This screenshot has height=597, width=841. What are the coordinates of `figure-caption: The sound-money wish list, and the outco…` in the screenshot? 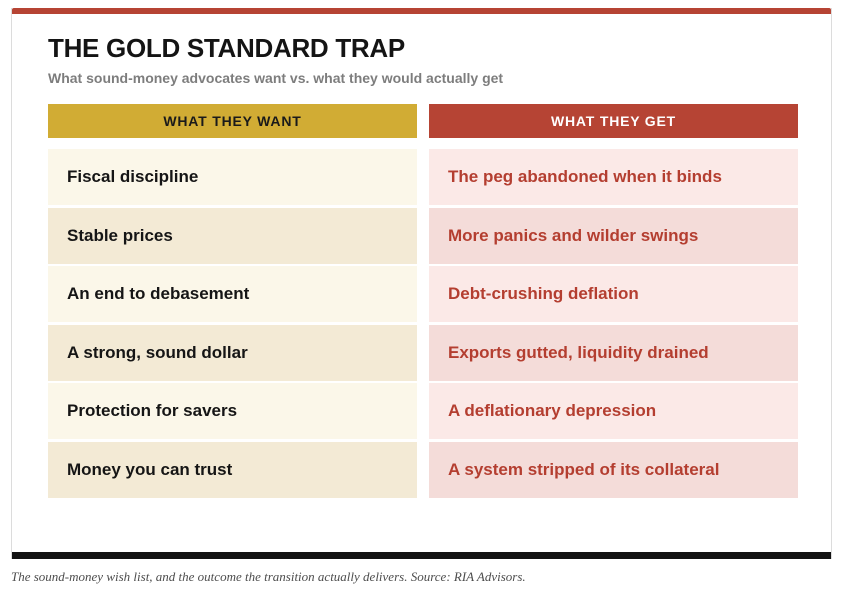 It's located at (268, 576).